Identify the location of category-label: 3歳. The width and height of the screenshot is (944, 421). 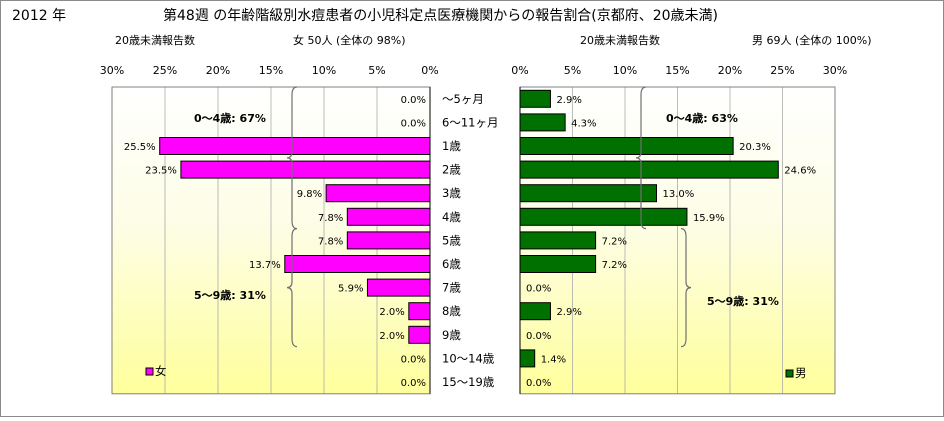
(451, 193).